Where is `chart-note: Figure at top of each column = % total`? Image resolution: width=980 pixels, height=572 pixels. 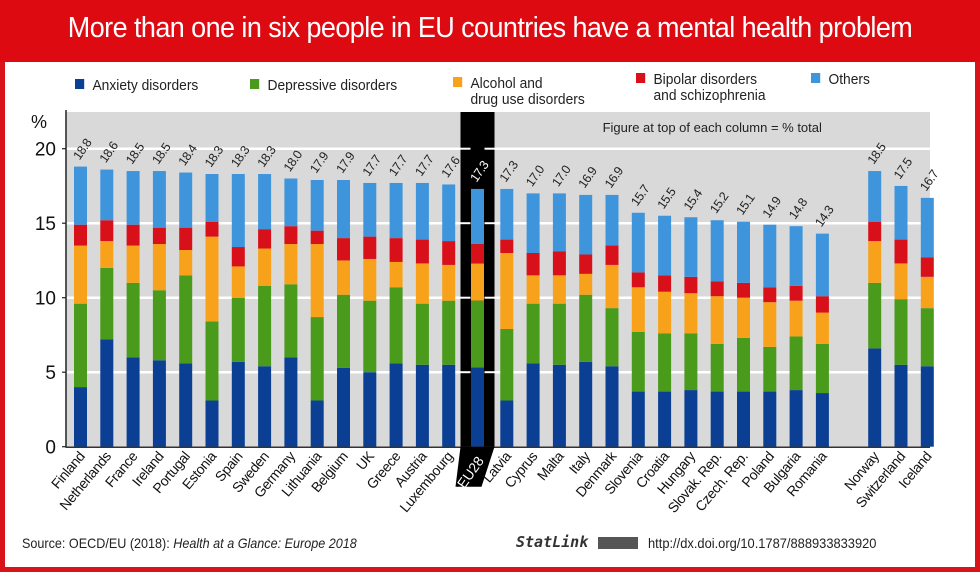 chart-note: Figure at top of each column = % total is located at coordinates (712, 127).